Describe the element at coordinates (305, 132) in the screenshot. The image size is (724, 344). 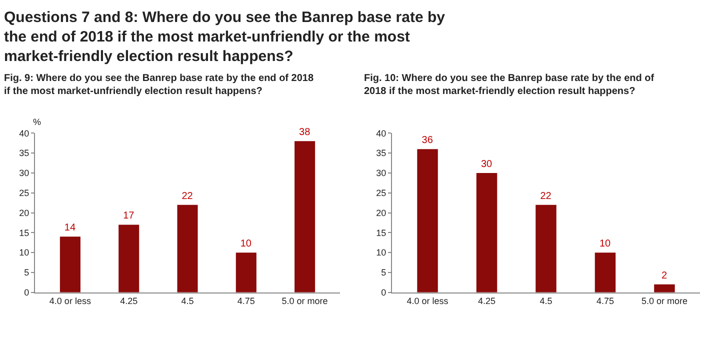
I see `data-label: 38` at that location.